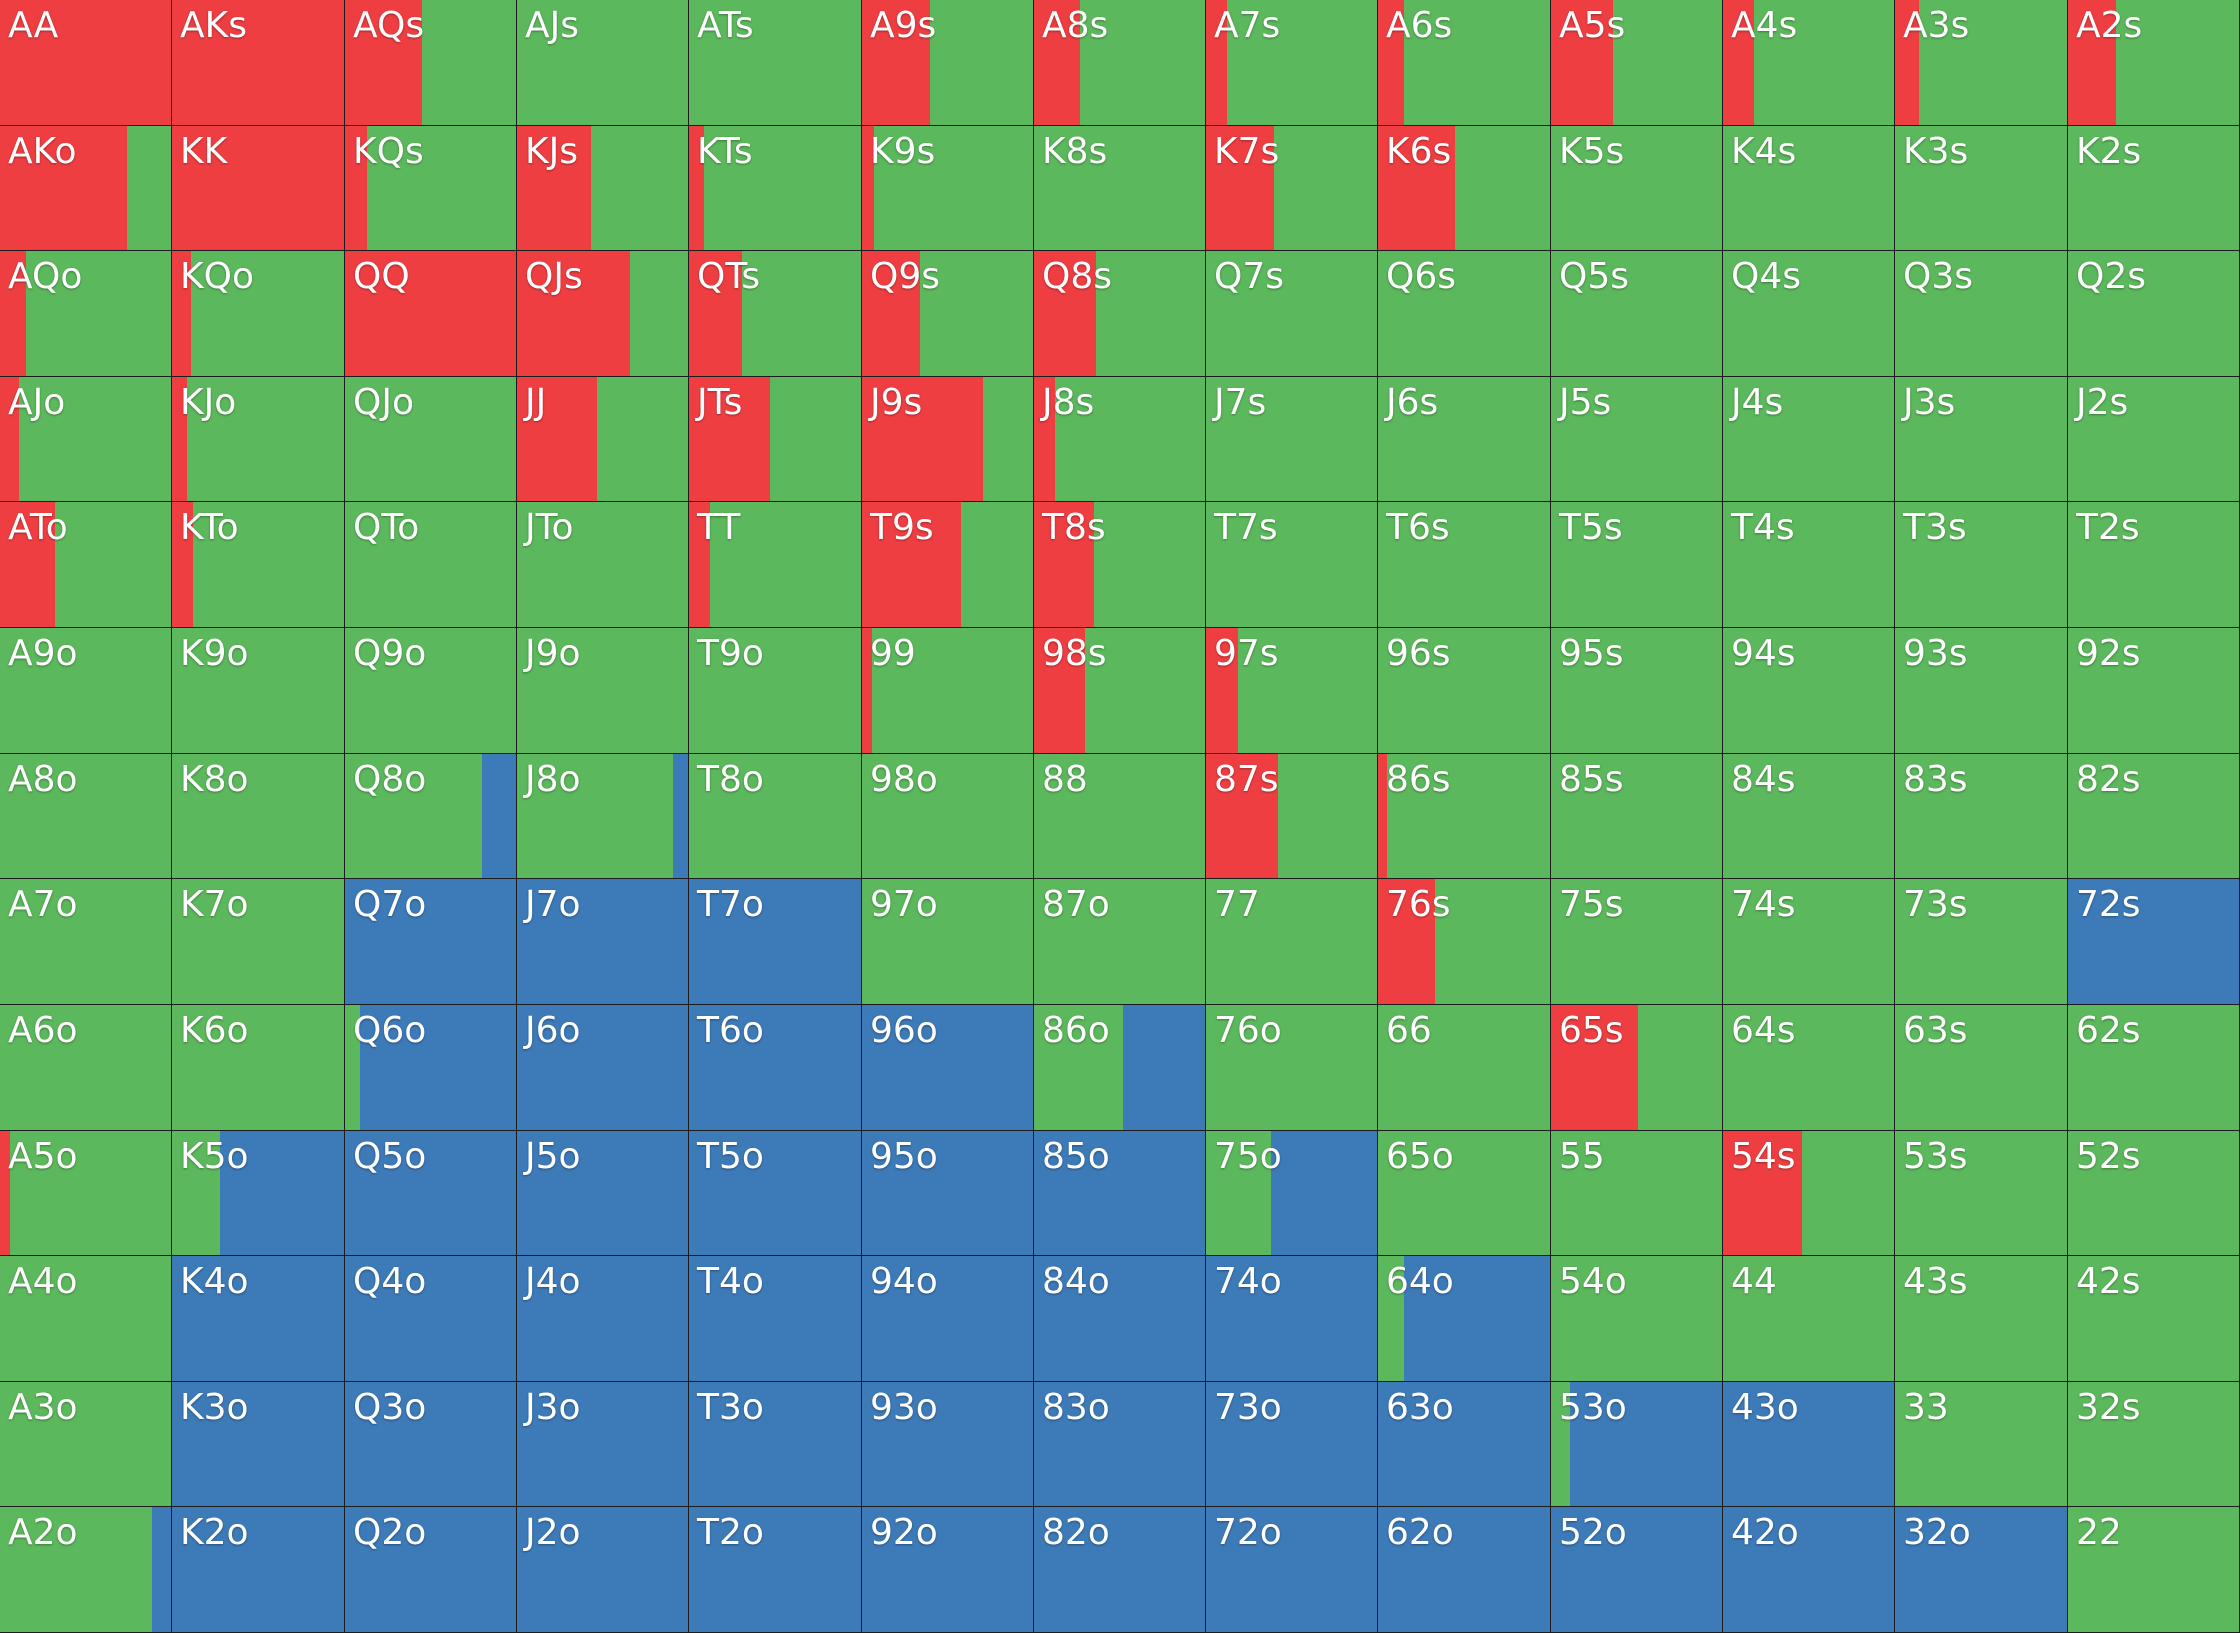  Describe the element at coordinates (1981, 439) in the screenshot. I see `hand-cell-j3s: J3s` at that location.